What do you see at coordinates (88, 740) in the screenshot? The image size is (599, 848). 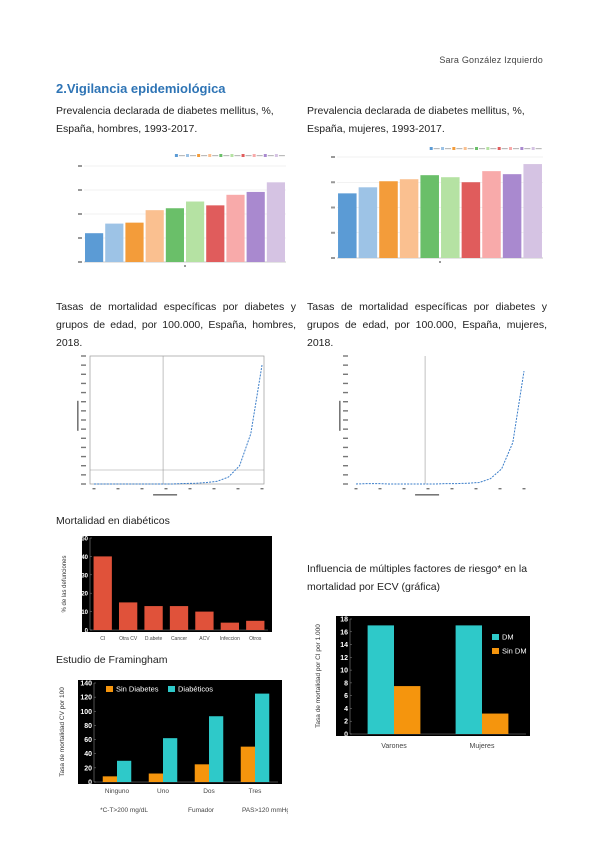 I see `y-tick-label: 60` at bounding box center [88, 740].